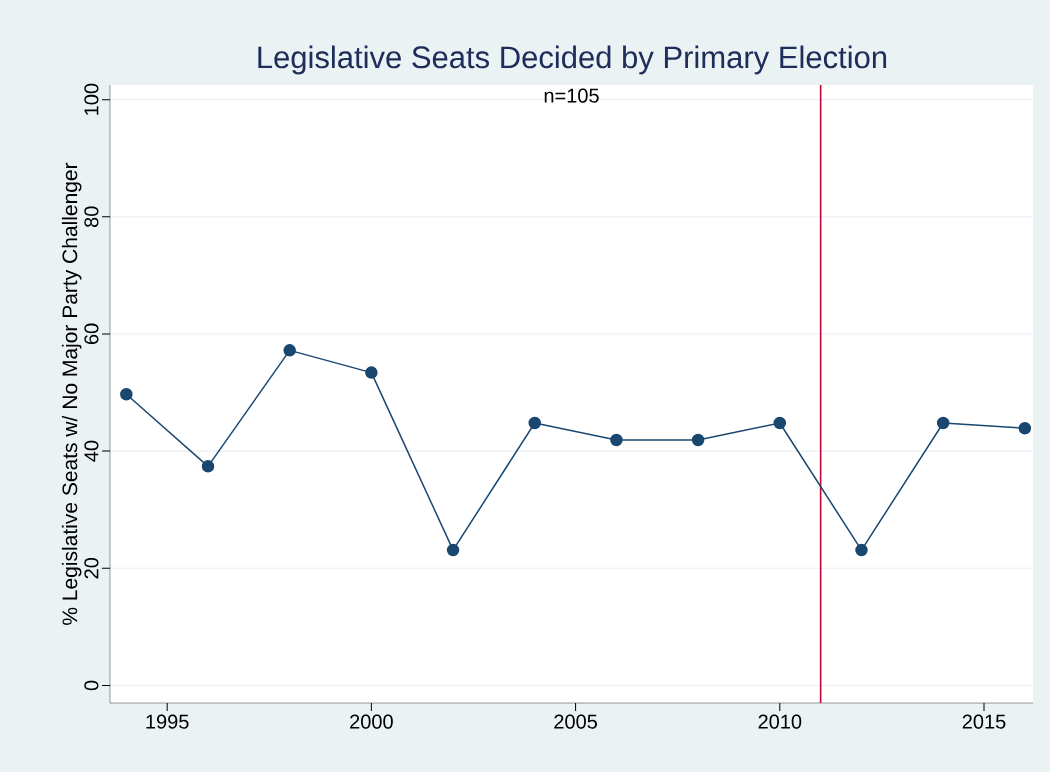  I want to click on chart-title: Legislative Seats Decided by Primary Election, so click(572, 60).